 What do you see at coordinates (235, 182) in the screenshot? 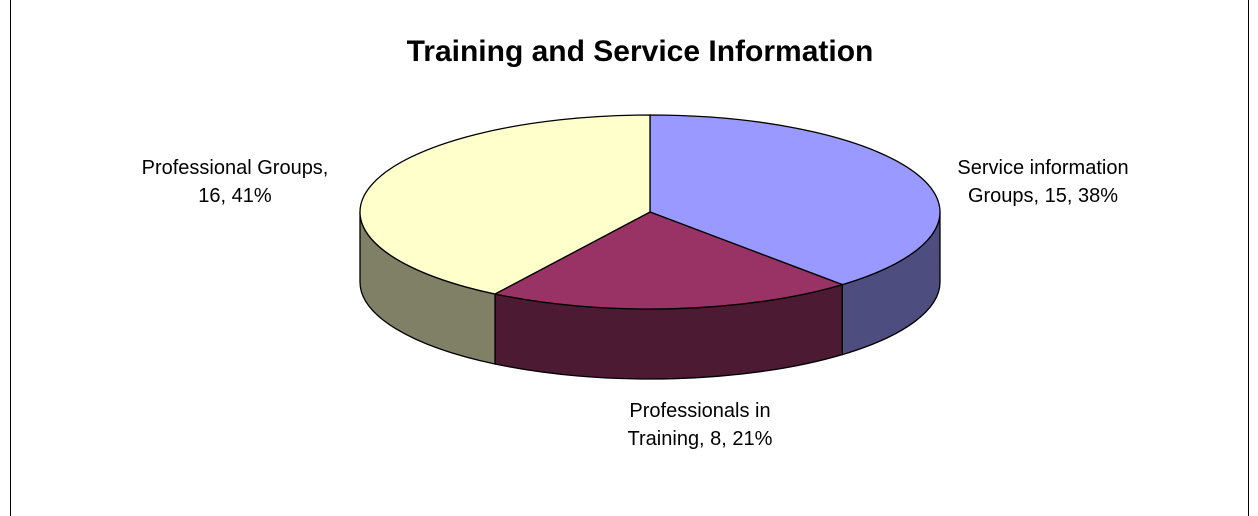
I see `data-label: Professional Groups, 16, 41%` at bounding box center [235, 182].